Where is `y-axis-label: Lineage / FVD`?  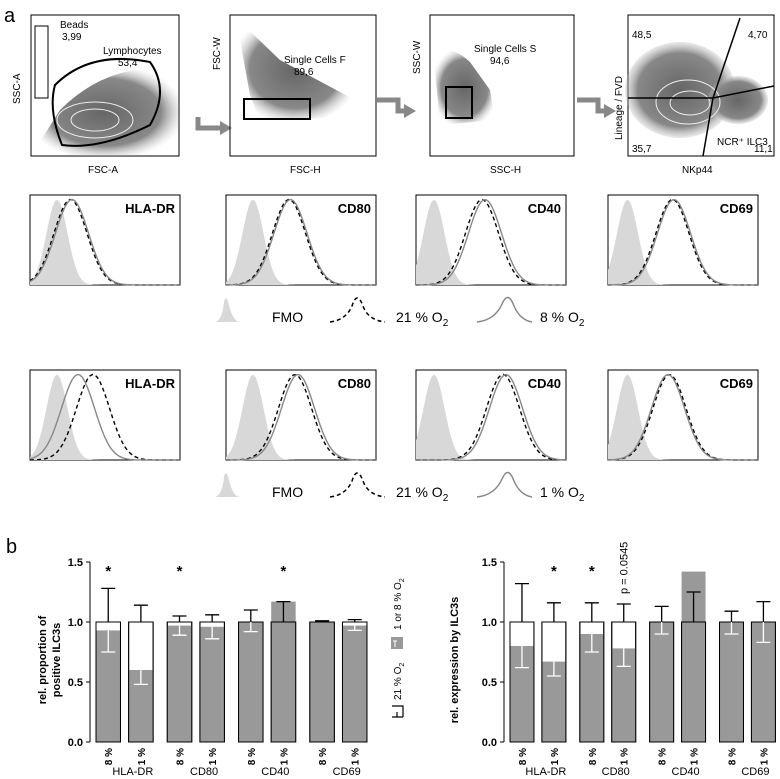 y-axis-label: Lineage / FVD is located at coordinates (619, 108).